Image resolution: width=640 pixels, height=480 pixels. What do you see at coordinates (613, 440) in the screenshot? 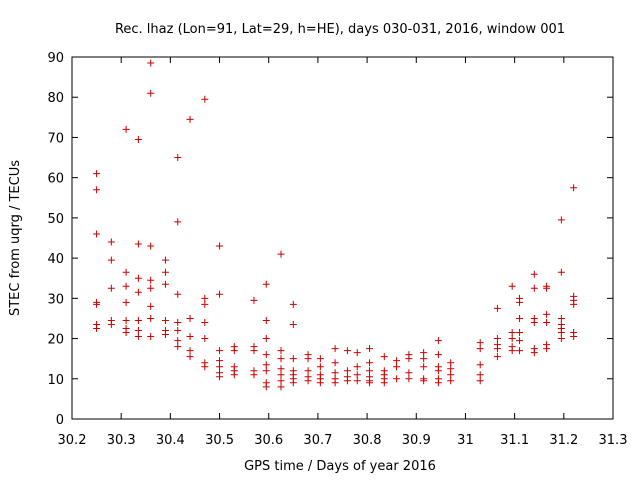
I see `x-tick-label: 31.3` at bounding box center [613, 440].